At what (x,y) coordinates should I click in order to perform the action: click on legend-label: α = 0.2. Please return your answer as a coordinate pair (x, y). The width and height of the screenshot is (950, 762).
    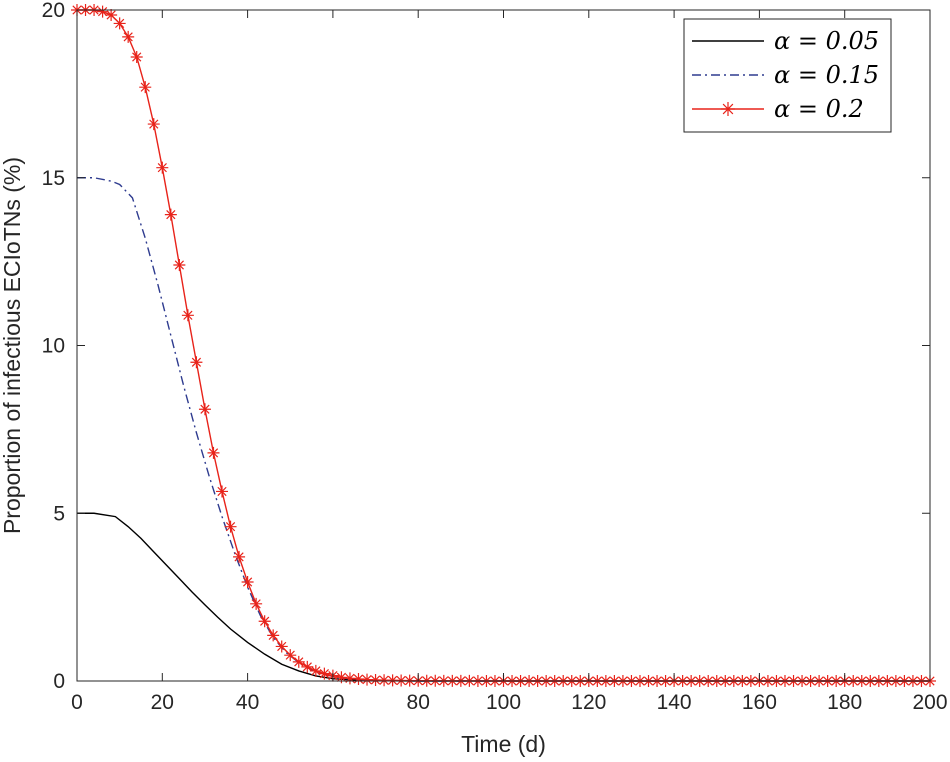
    Looking at the image, I should click on (819, 109).